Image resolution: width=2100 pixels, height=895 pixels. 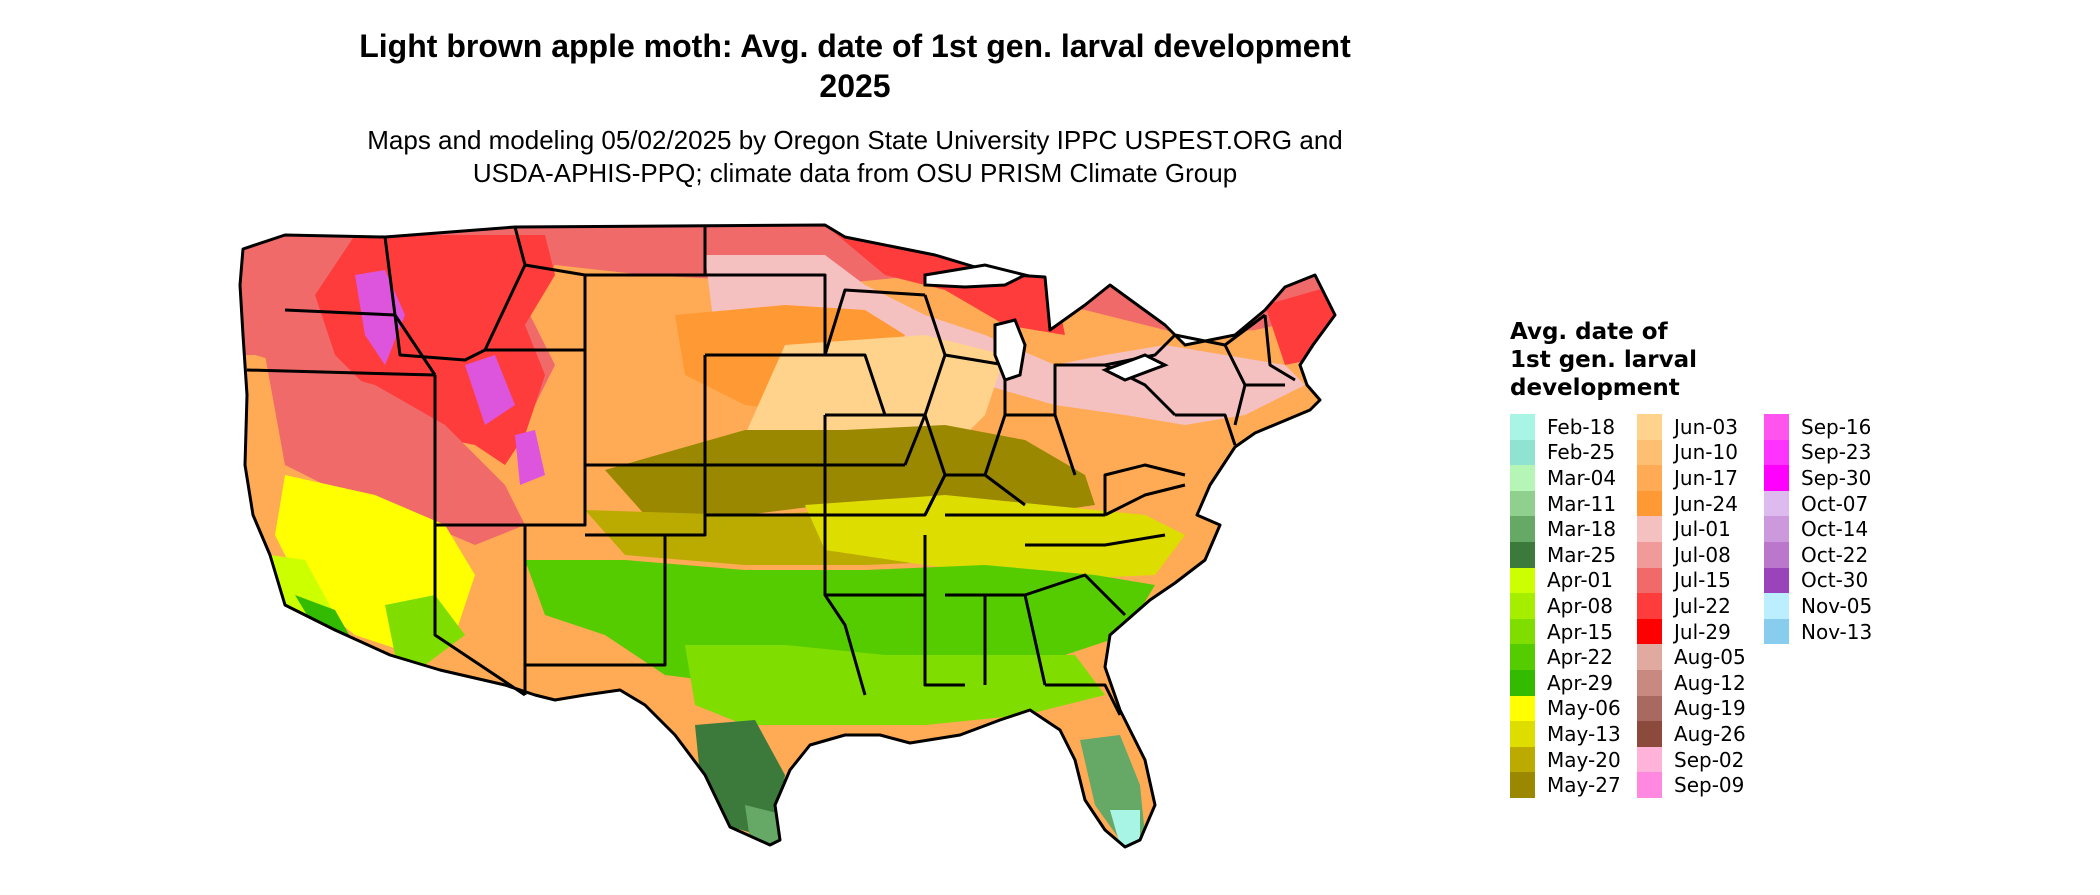 I want to click on legend-label: Sep-23, so click(x=1836, y=452).